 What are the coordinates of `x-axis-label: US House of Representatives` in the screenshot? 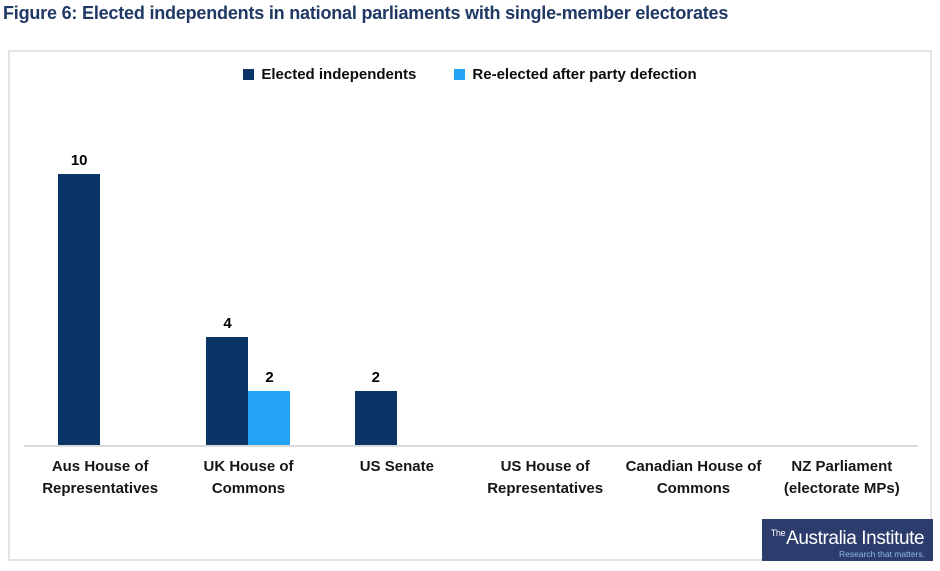 It's located at (545, 477).